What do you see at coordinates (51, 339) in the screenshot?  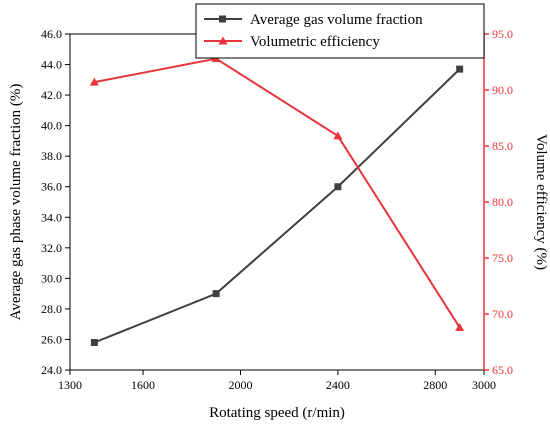 I see `y-left-tick-label: 26.0` at bounding box center [51, 339].